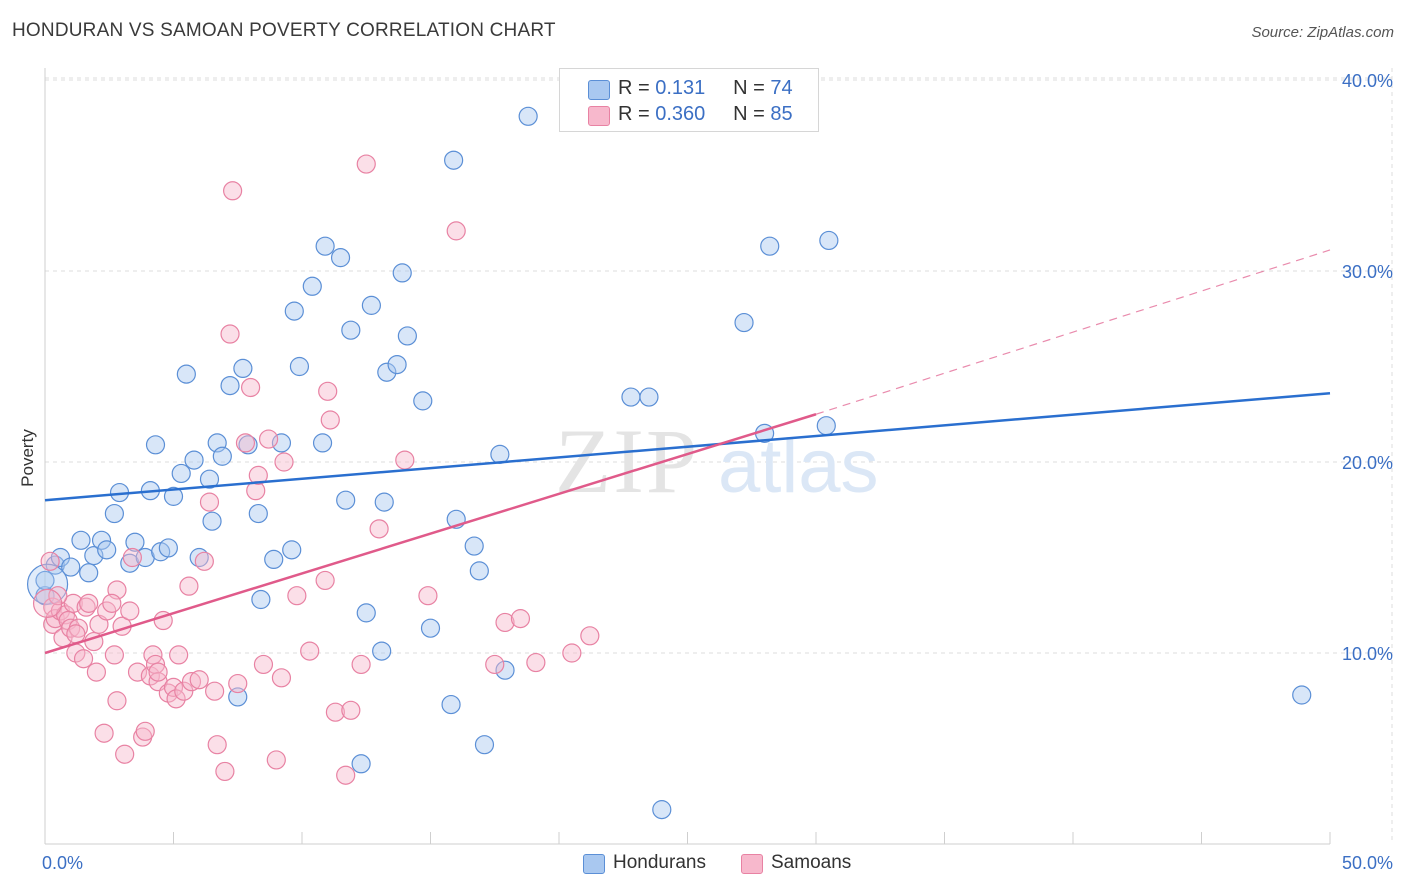  What do you see at coordinates (1367, 81) in the screenshot?
I see `y-tick-label-40: 40.0%` at bounding box center [1367, 81].